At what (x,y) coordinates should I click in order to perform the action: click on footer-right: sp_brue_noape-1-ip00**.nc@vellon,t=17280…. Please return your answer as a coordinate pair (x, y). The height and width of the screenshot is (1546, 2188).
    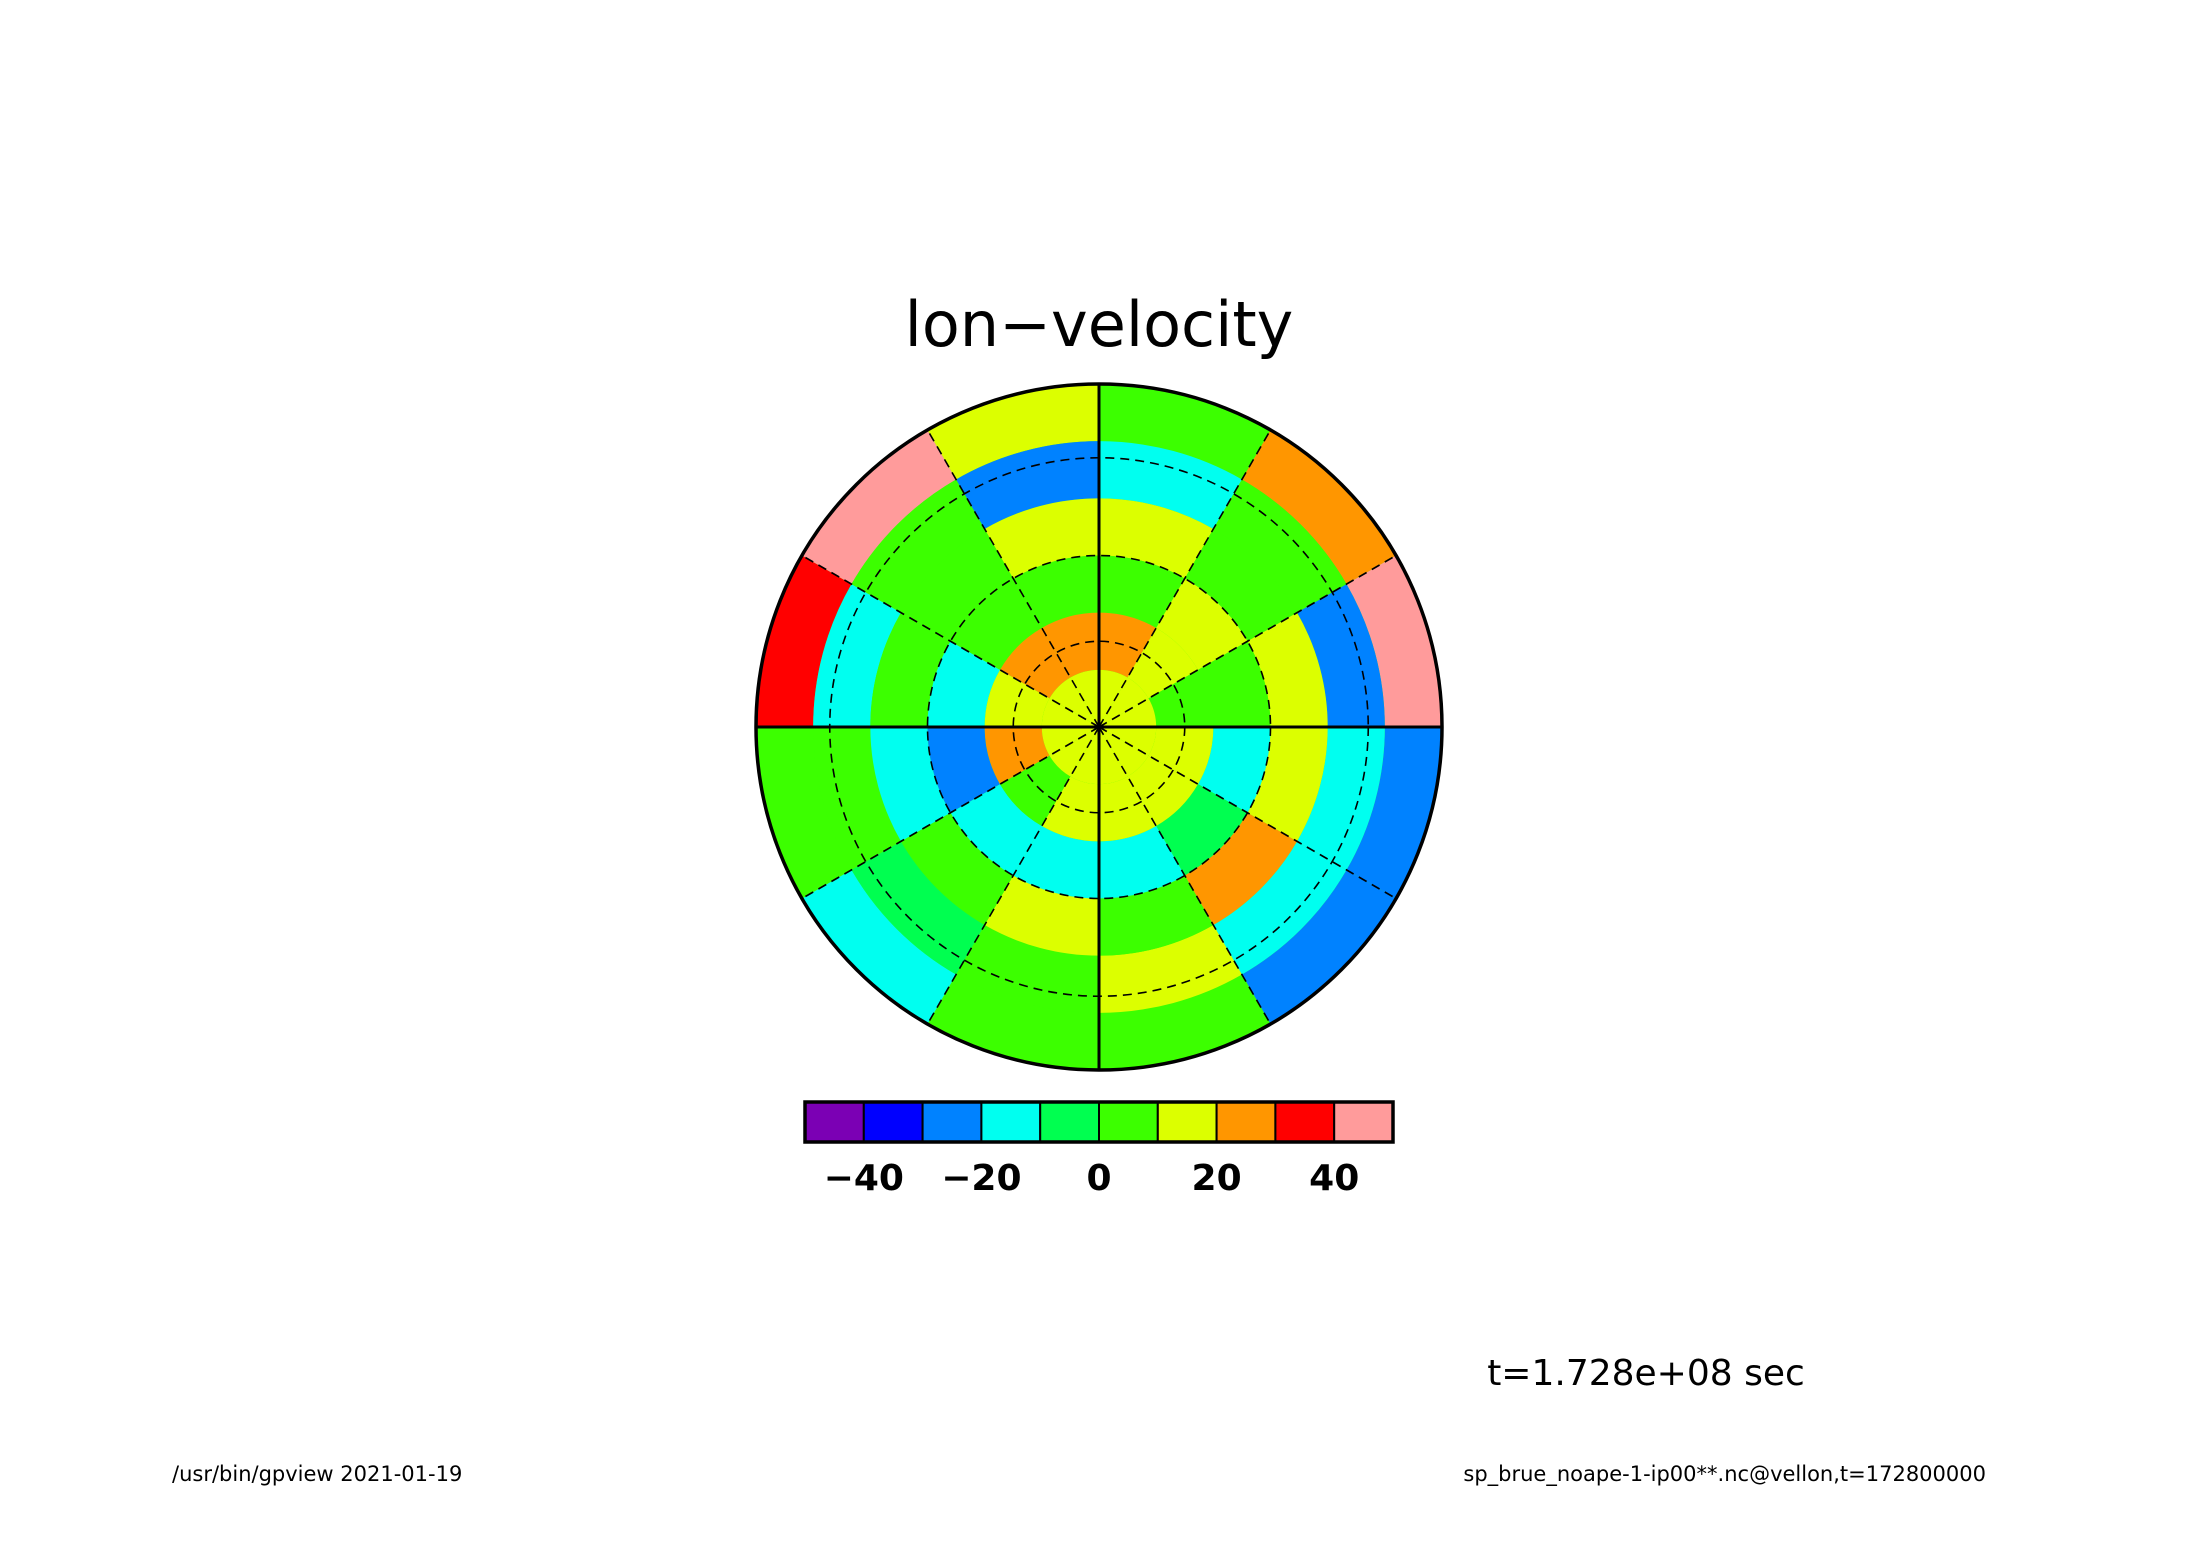
    Looking at the image, I should click on (1724, 1474).